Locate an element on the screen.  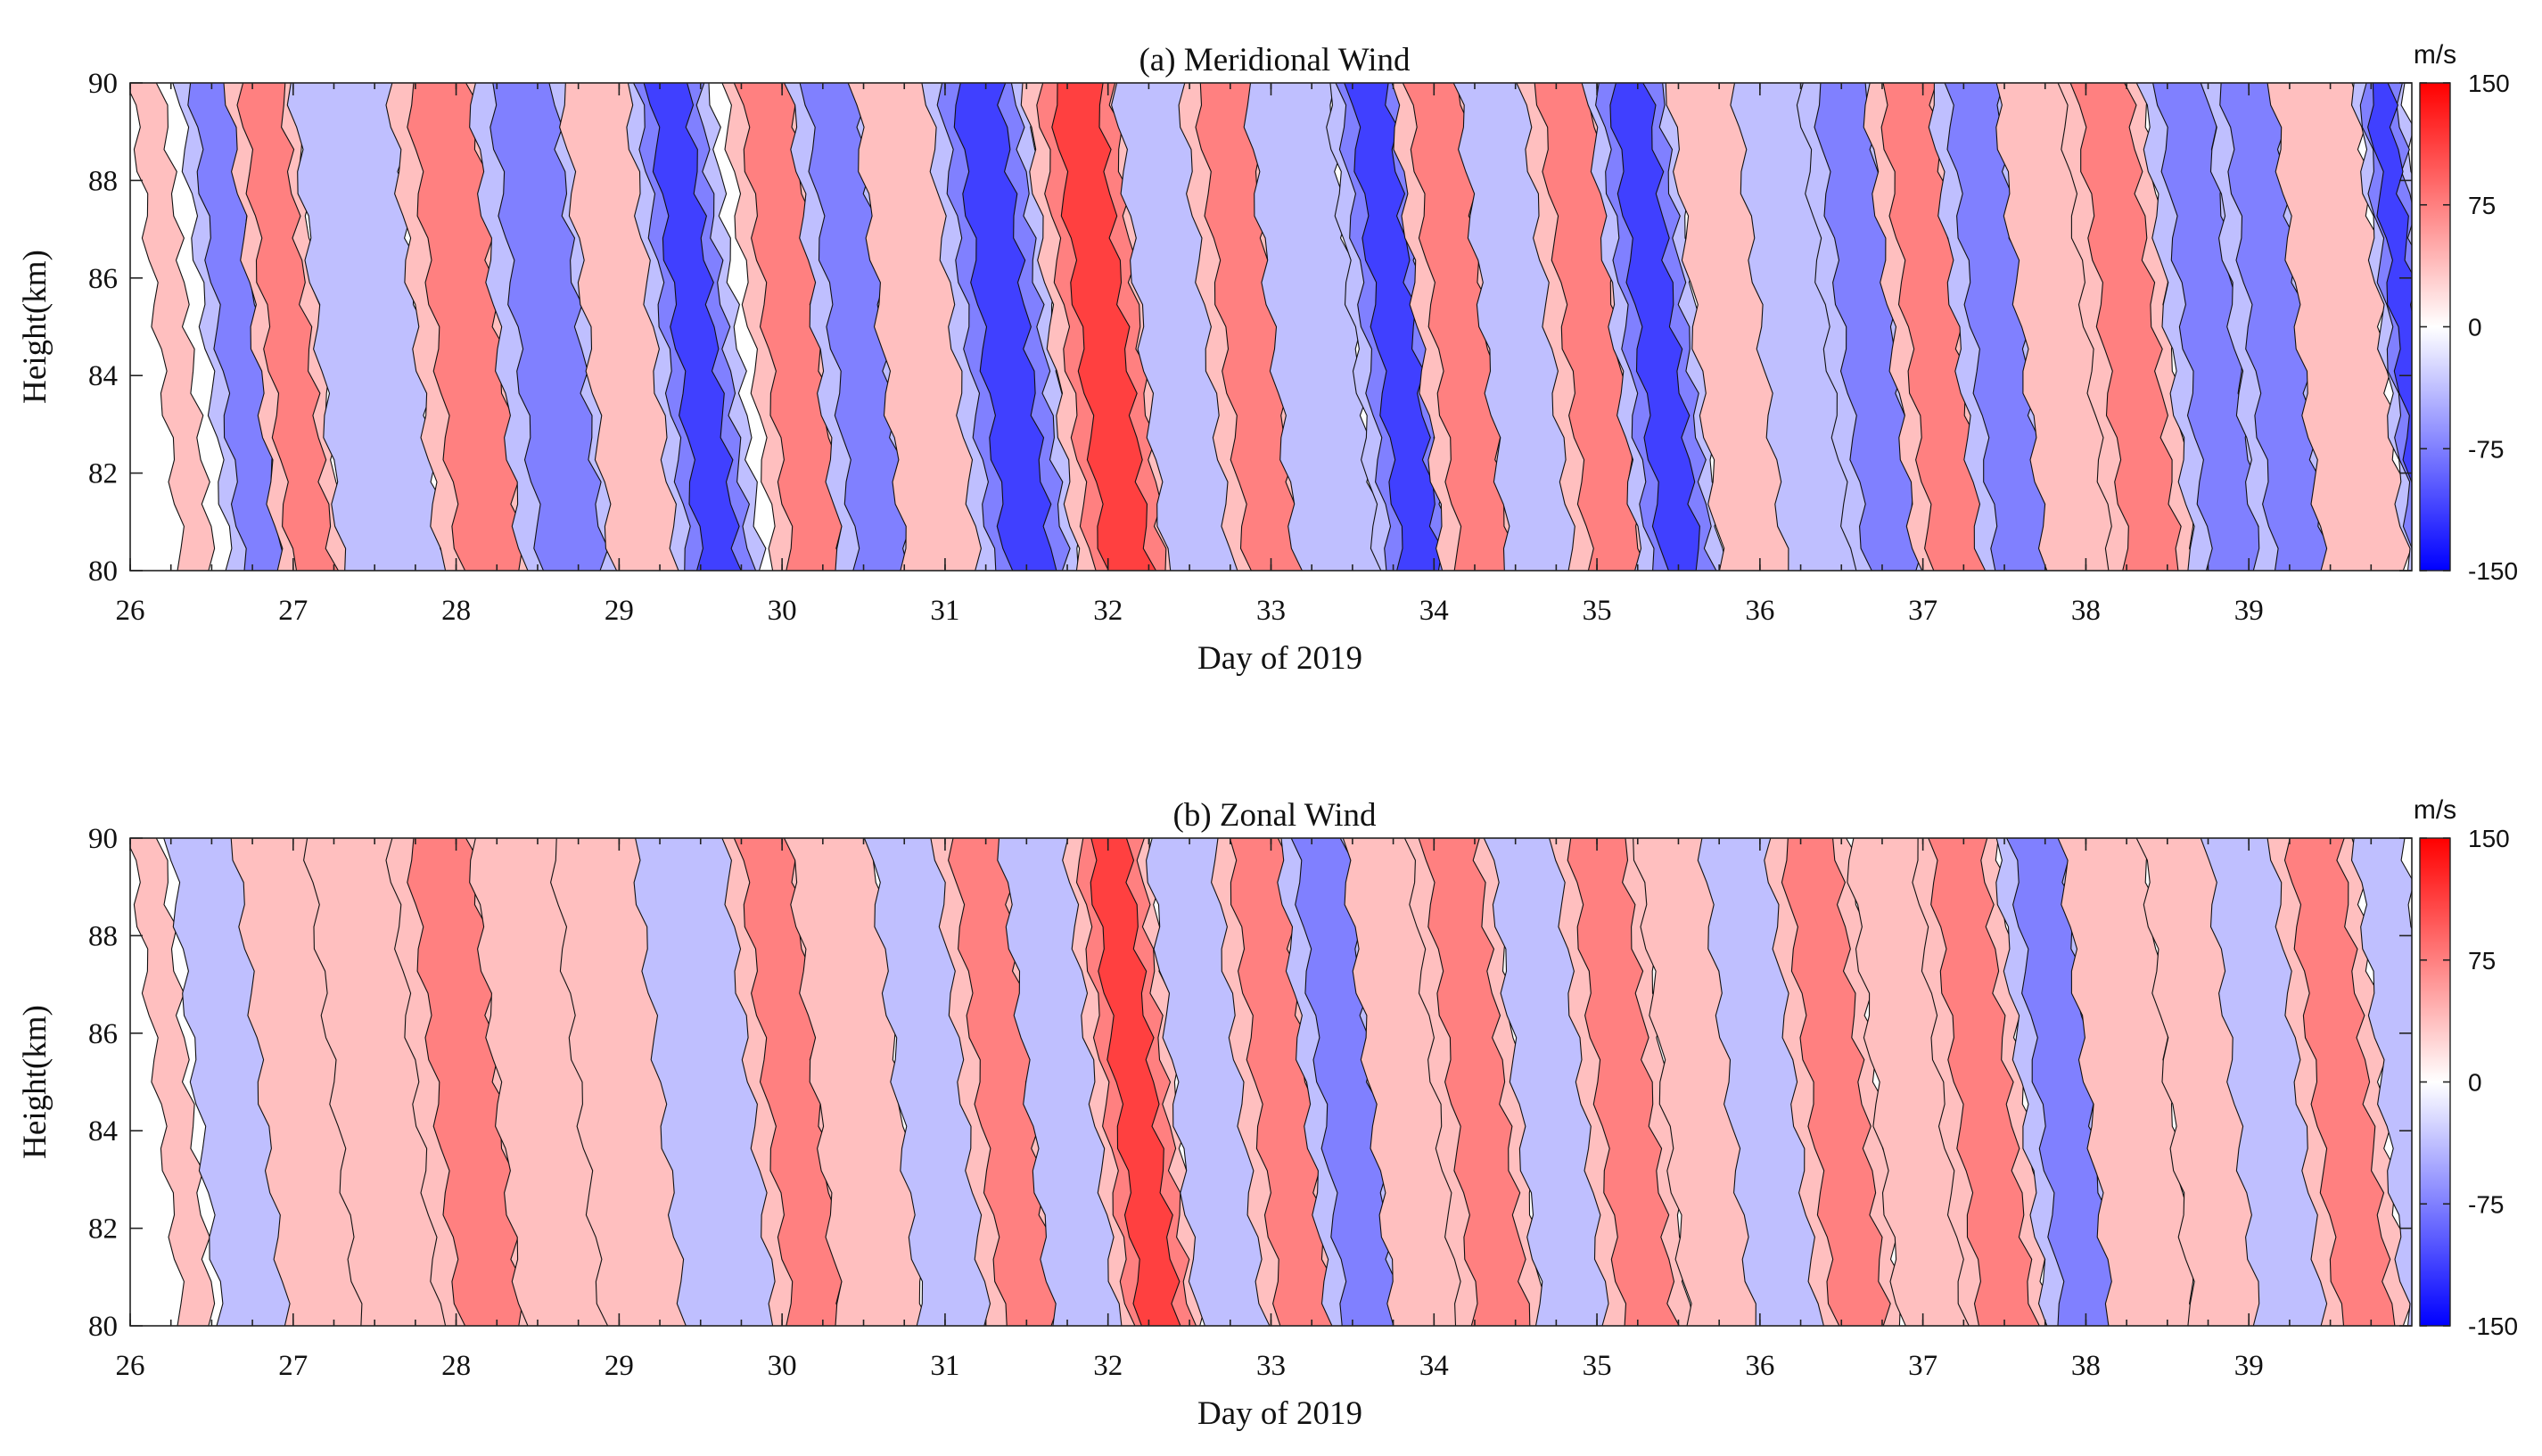
panel-title: (a) Meridional Wind is located at coordinates (1275, 60).